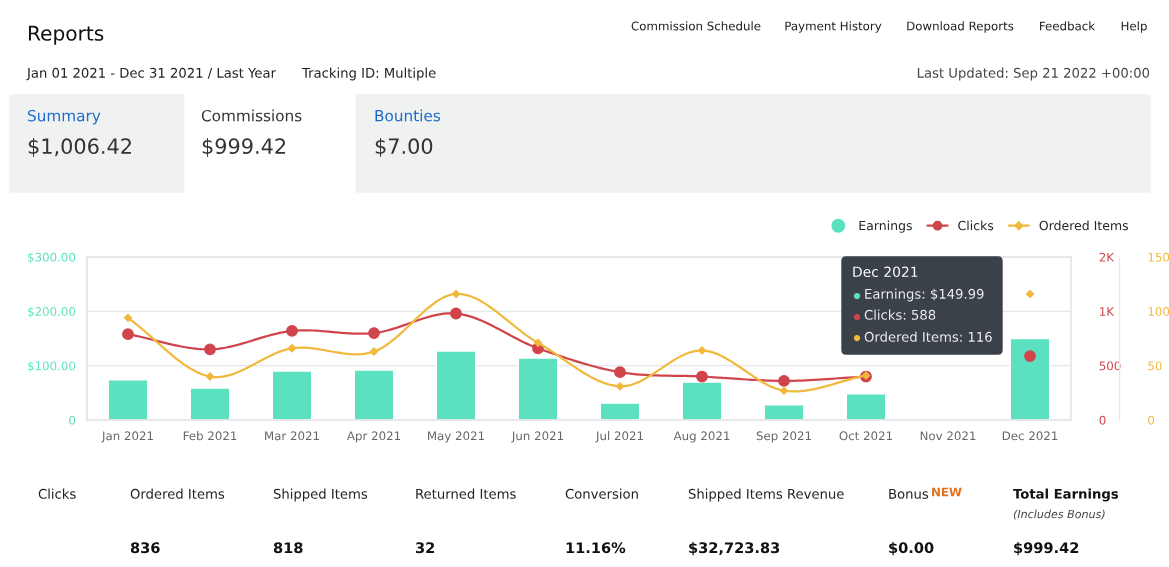  What do you see at coordinates (885, 226) in the screenshot?
I see `legend-label: Earnings` at bounding box center [885, 226].